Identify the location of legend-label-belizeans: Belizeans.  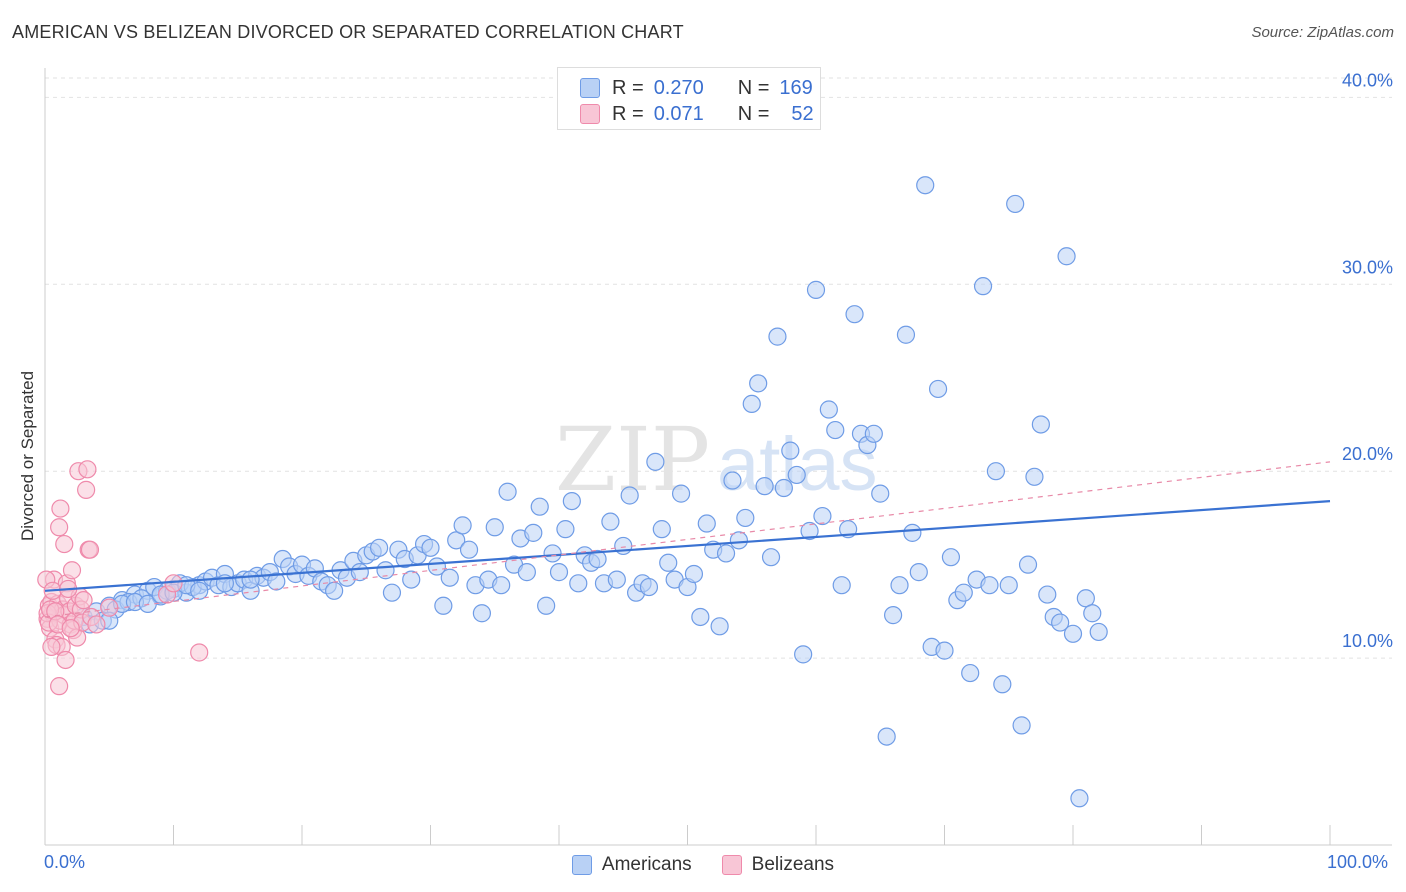
(793, 864).